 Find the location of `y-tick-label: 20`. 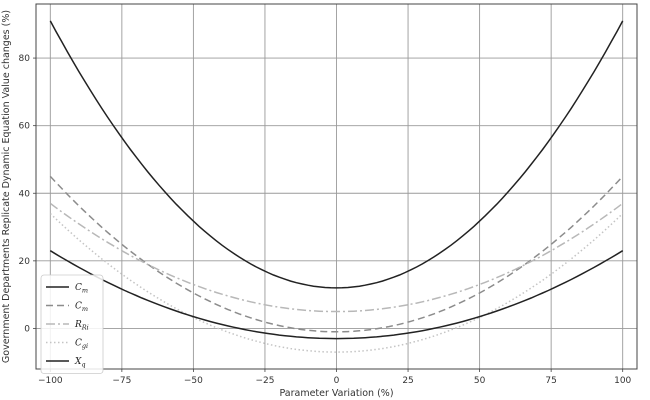

y-tick-label: 20 is located at coordinates (25, 262).